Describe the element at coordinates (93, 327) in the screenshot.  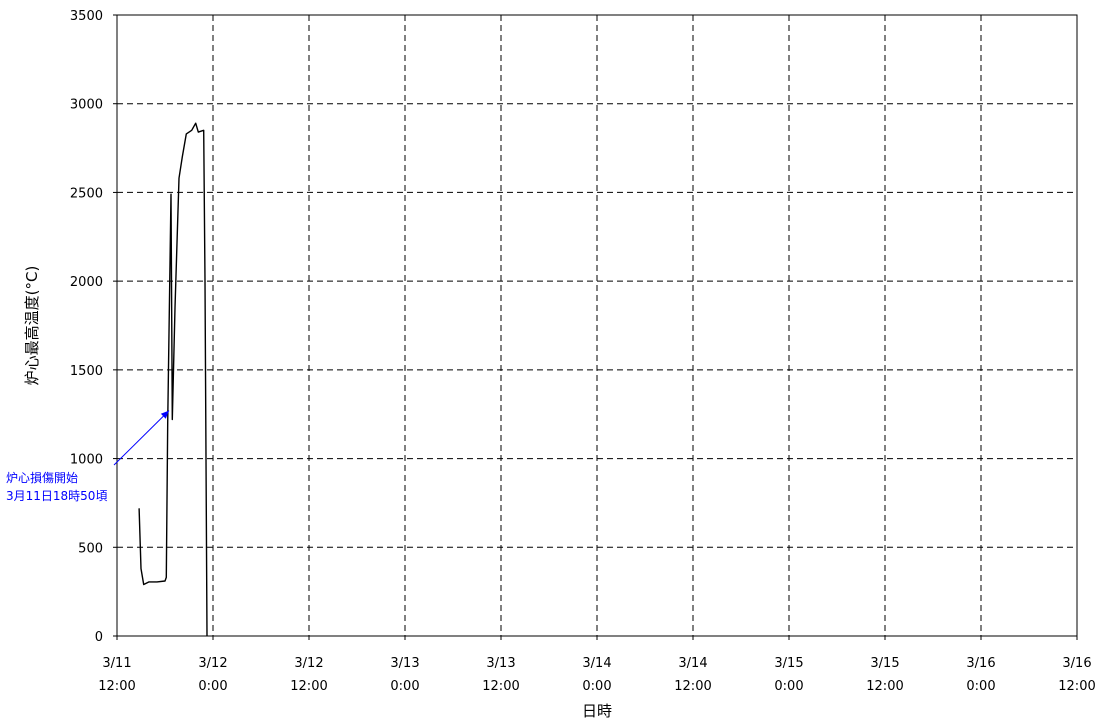
I see `y-tick-labels: 0 500 1000 1500 2000 2500 3000 3500` at that location.